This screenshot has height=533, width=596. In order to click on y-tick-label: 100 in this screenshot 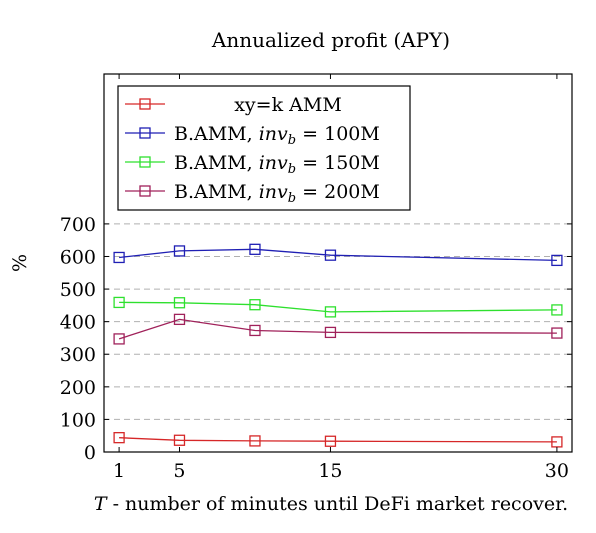, I will do `click(78, 420)`.